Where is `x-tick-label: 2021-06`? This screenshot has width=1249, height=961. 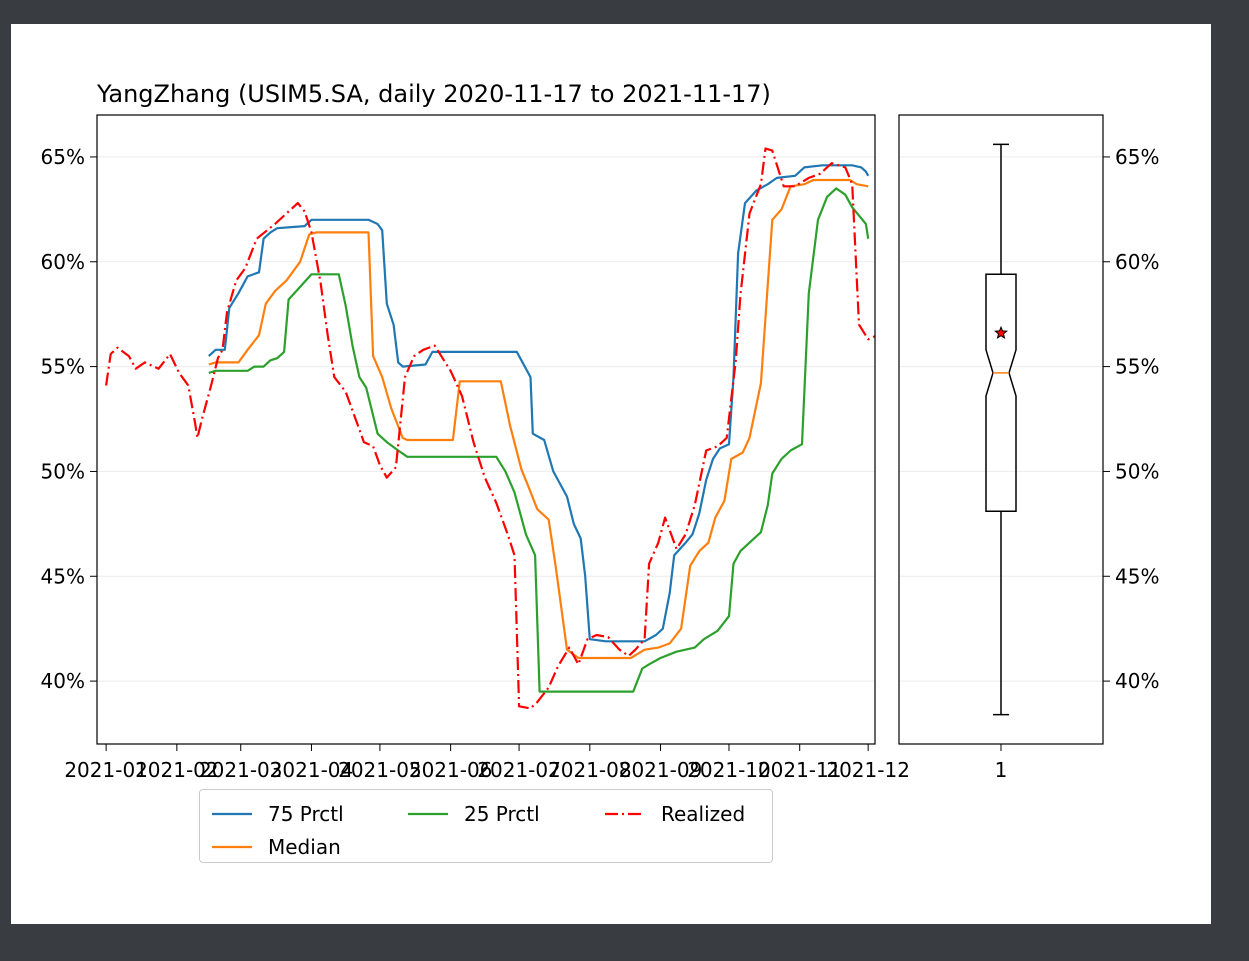 x-tick-label: 2021-06 is located at coordinates (451, 770).